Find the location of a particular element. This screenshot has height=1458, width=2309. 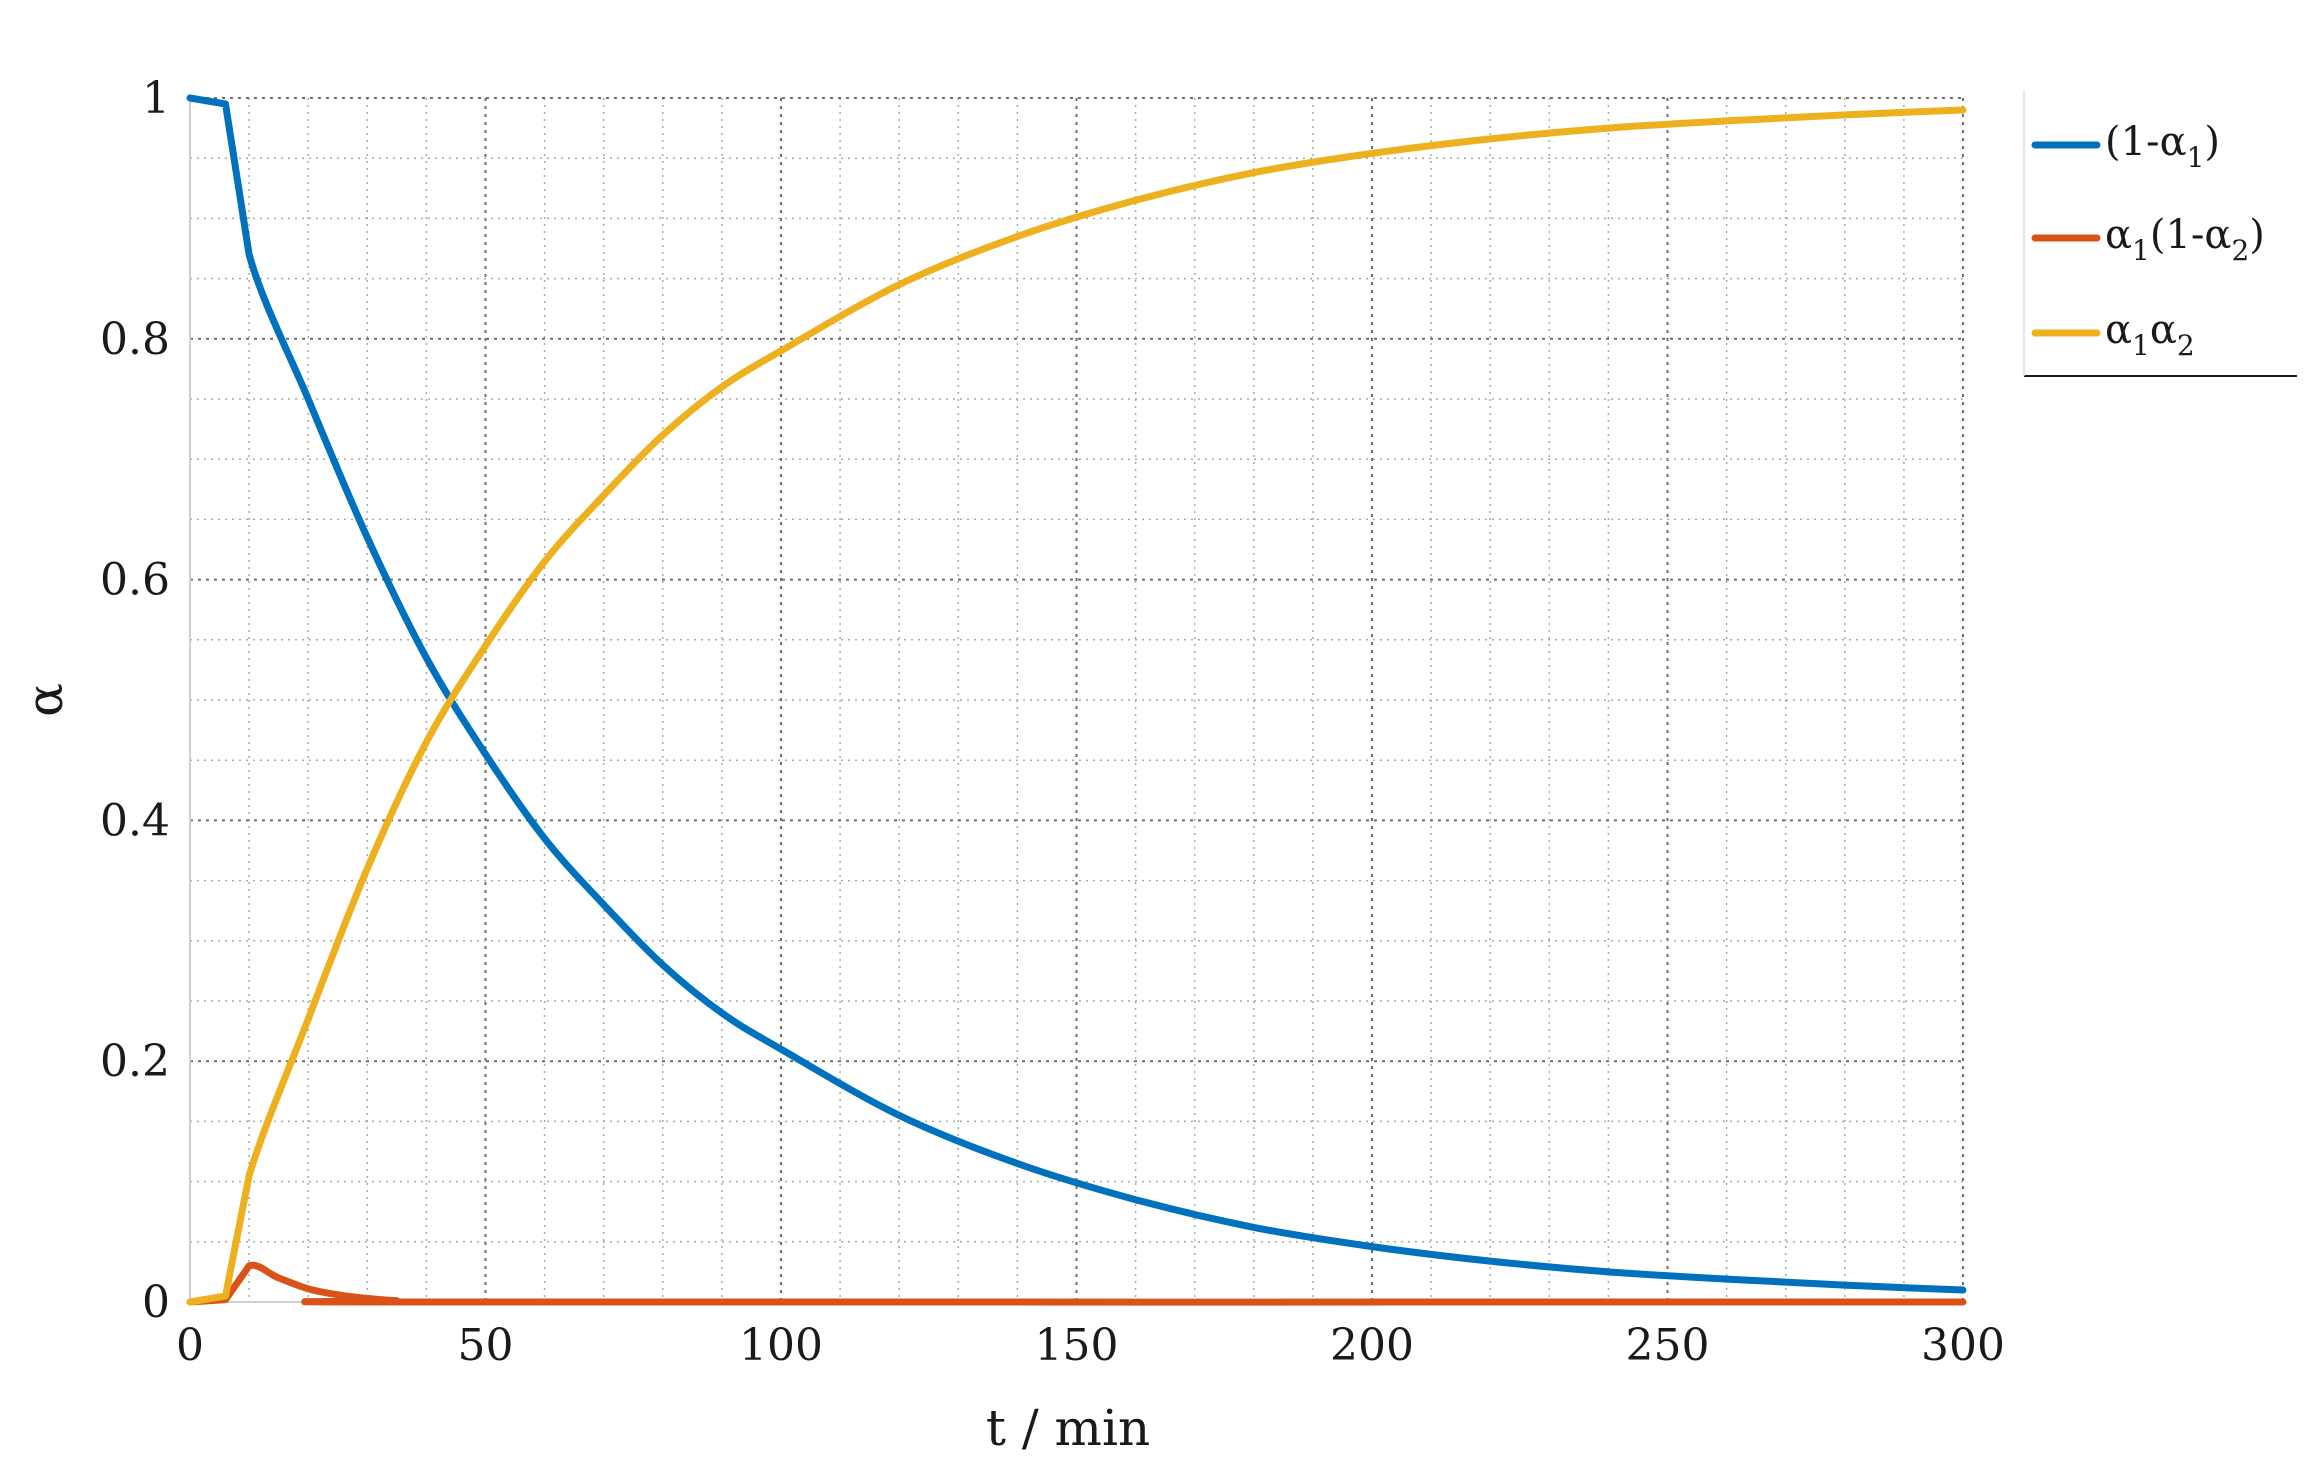

x-tick-label: 200 is located at coordinates (1372, 1345).